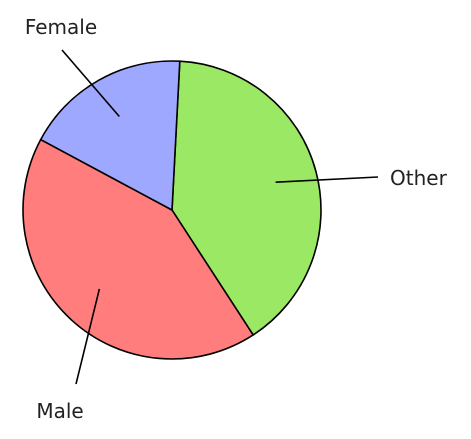 This screenshot has width=471, height=439. What do you see at coordinates (88, 336) in the screenshot?
I see `leader-line-male` at bounding box center [88, 336].